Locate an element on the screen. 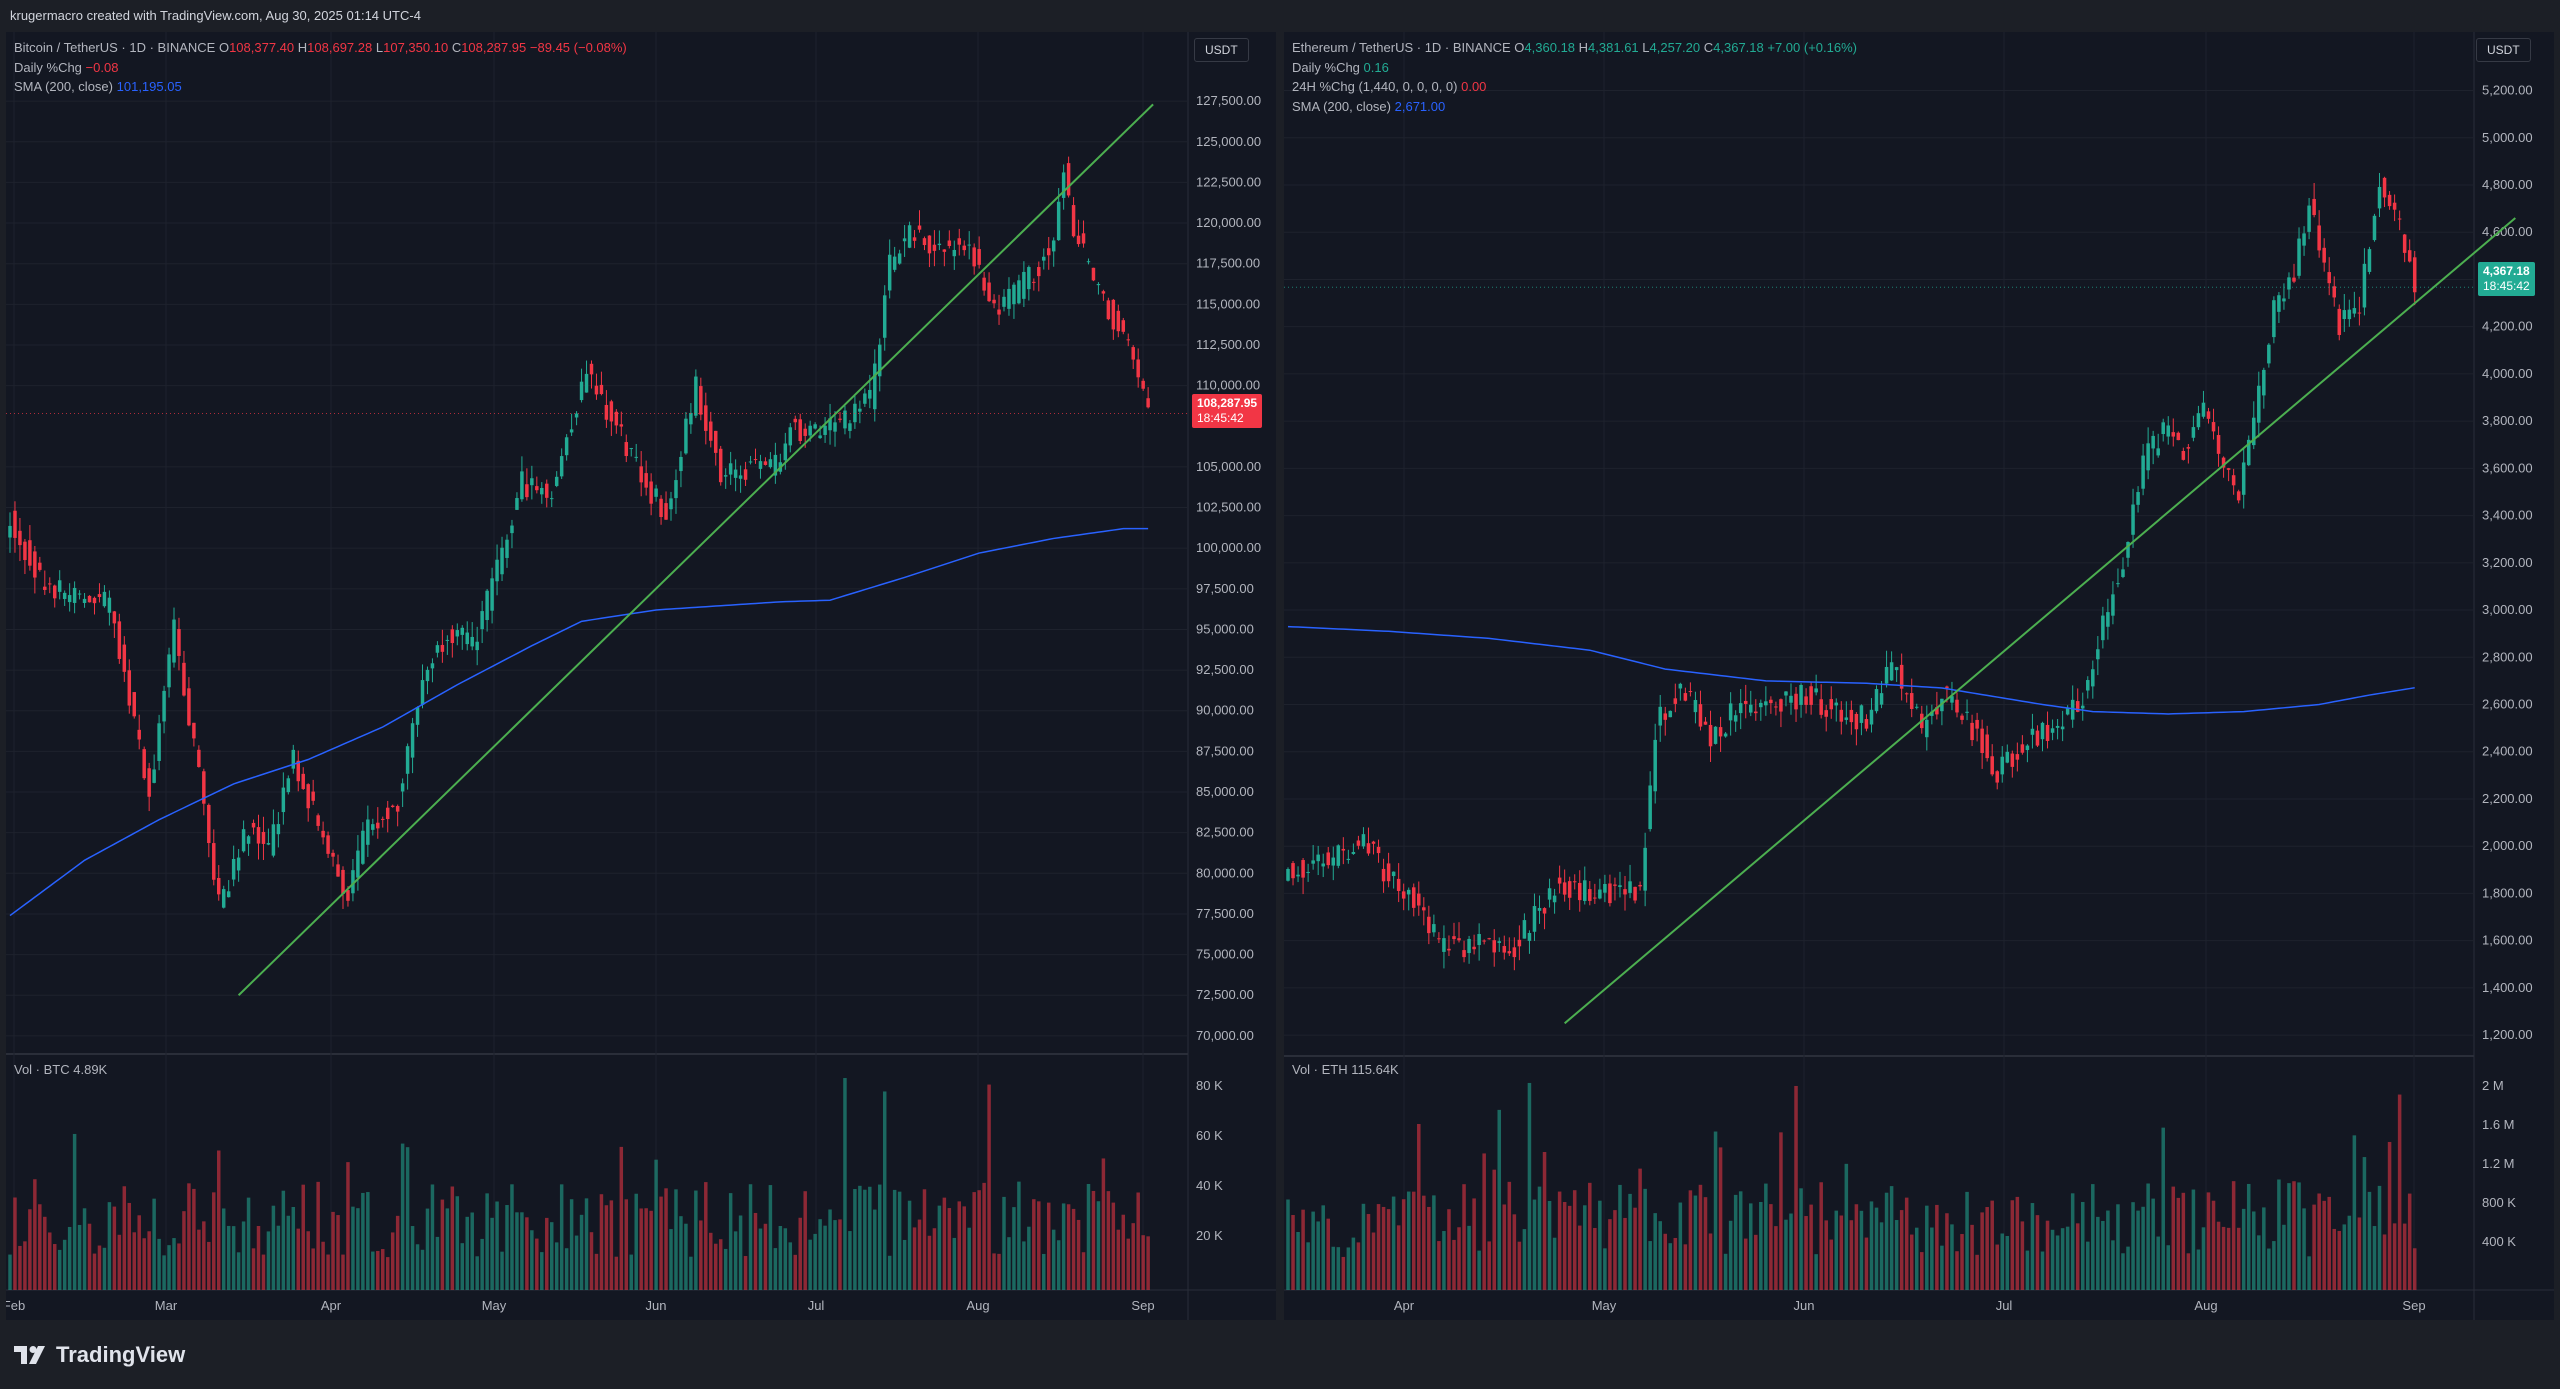 The height and width of the screenshot is (1389, 2560). tradingview-logo: TradingView is located at coordinates (99, 1355).